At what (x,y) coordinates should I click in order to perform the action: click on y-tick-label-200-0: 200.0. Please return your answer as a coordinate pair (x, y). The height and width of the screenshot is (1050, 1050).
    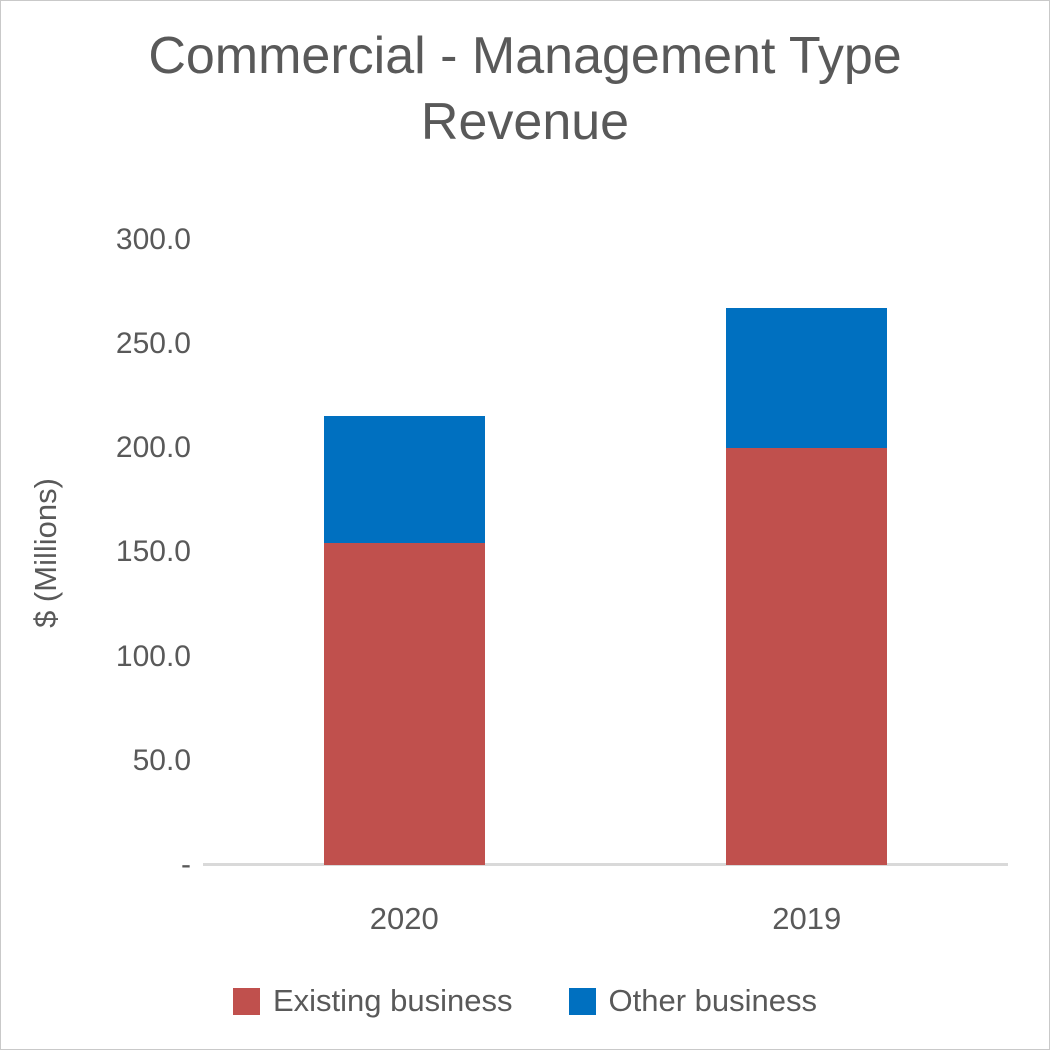
    Looking at the image, I should click on (153, 447).